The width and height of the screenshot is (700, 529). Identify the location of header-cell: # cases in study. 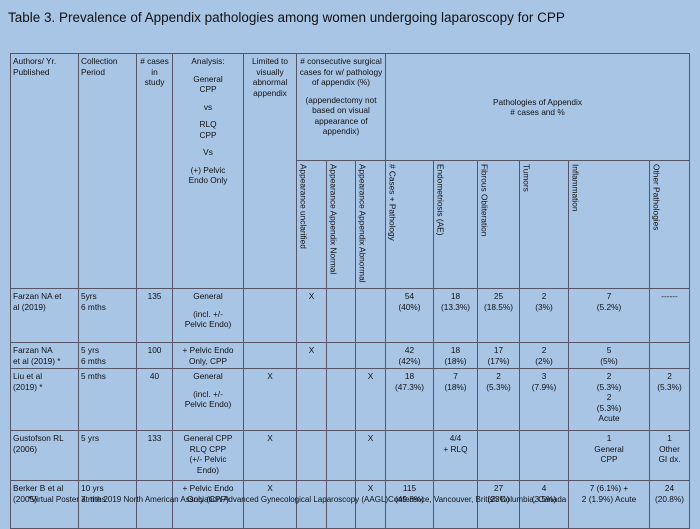
(154, 171).